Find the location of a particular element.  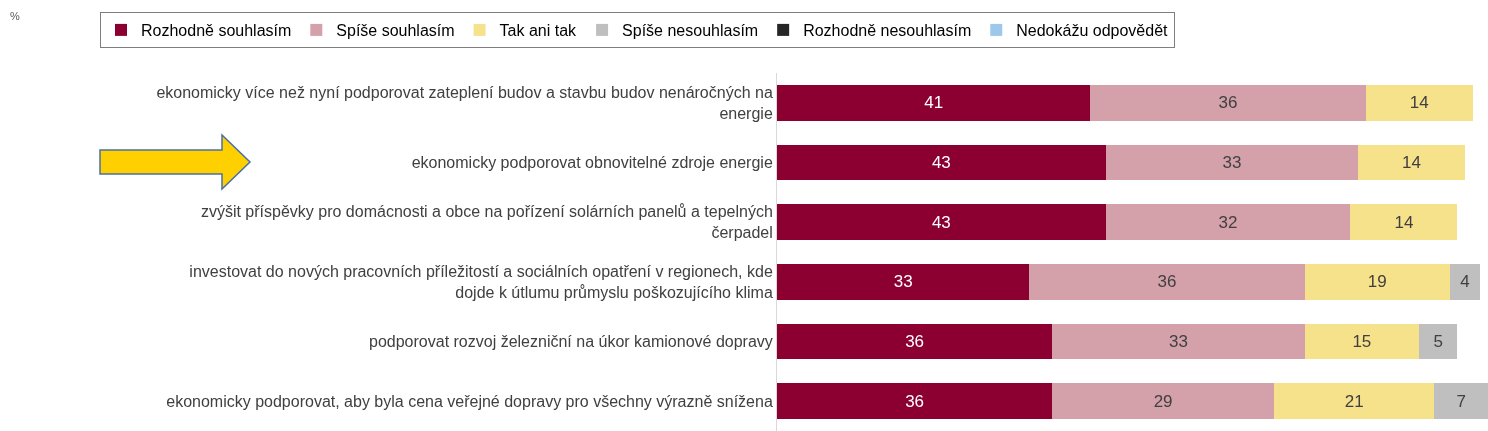

data-label: 4 is located at coordinates (1465, 282).